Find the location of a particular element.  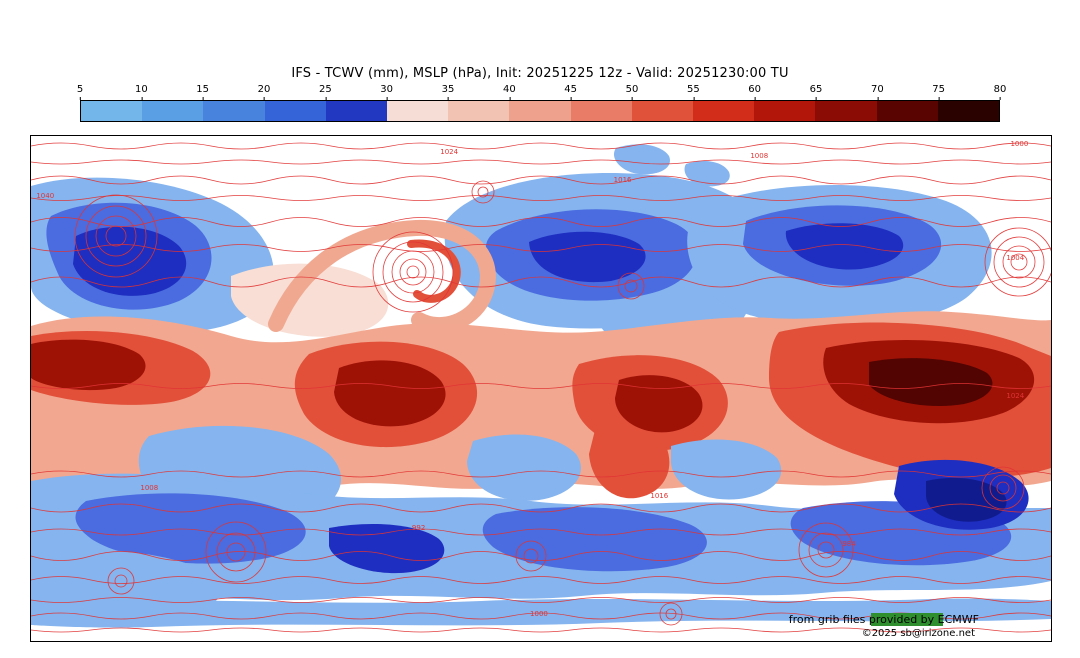

isobar-label: 992 is located at coordinates (418, 527).